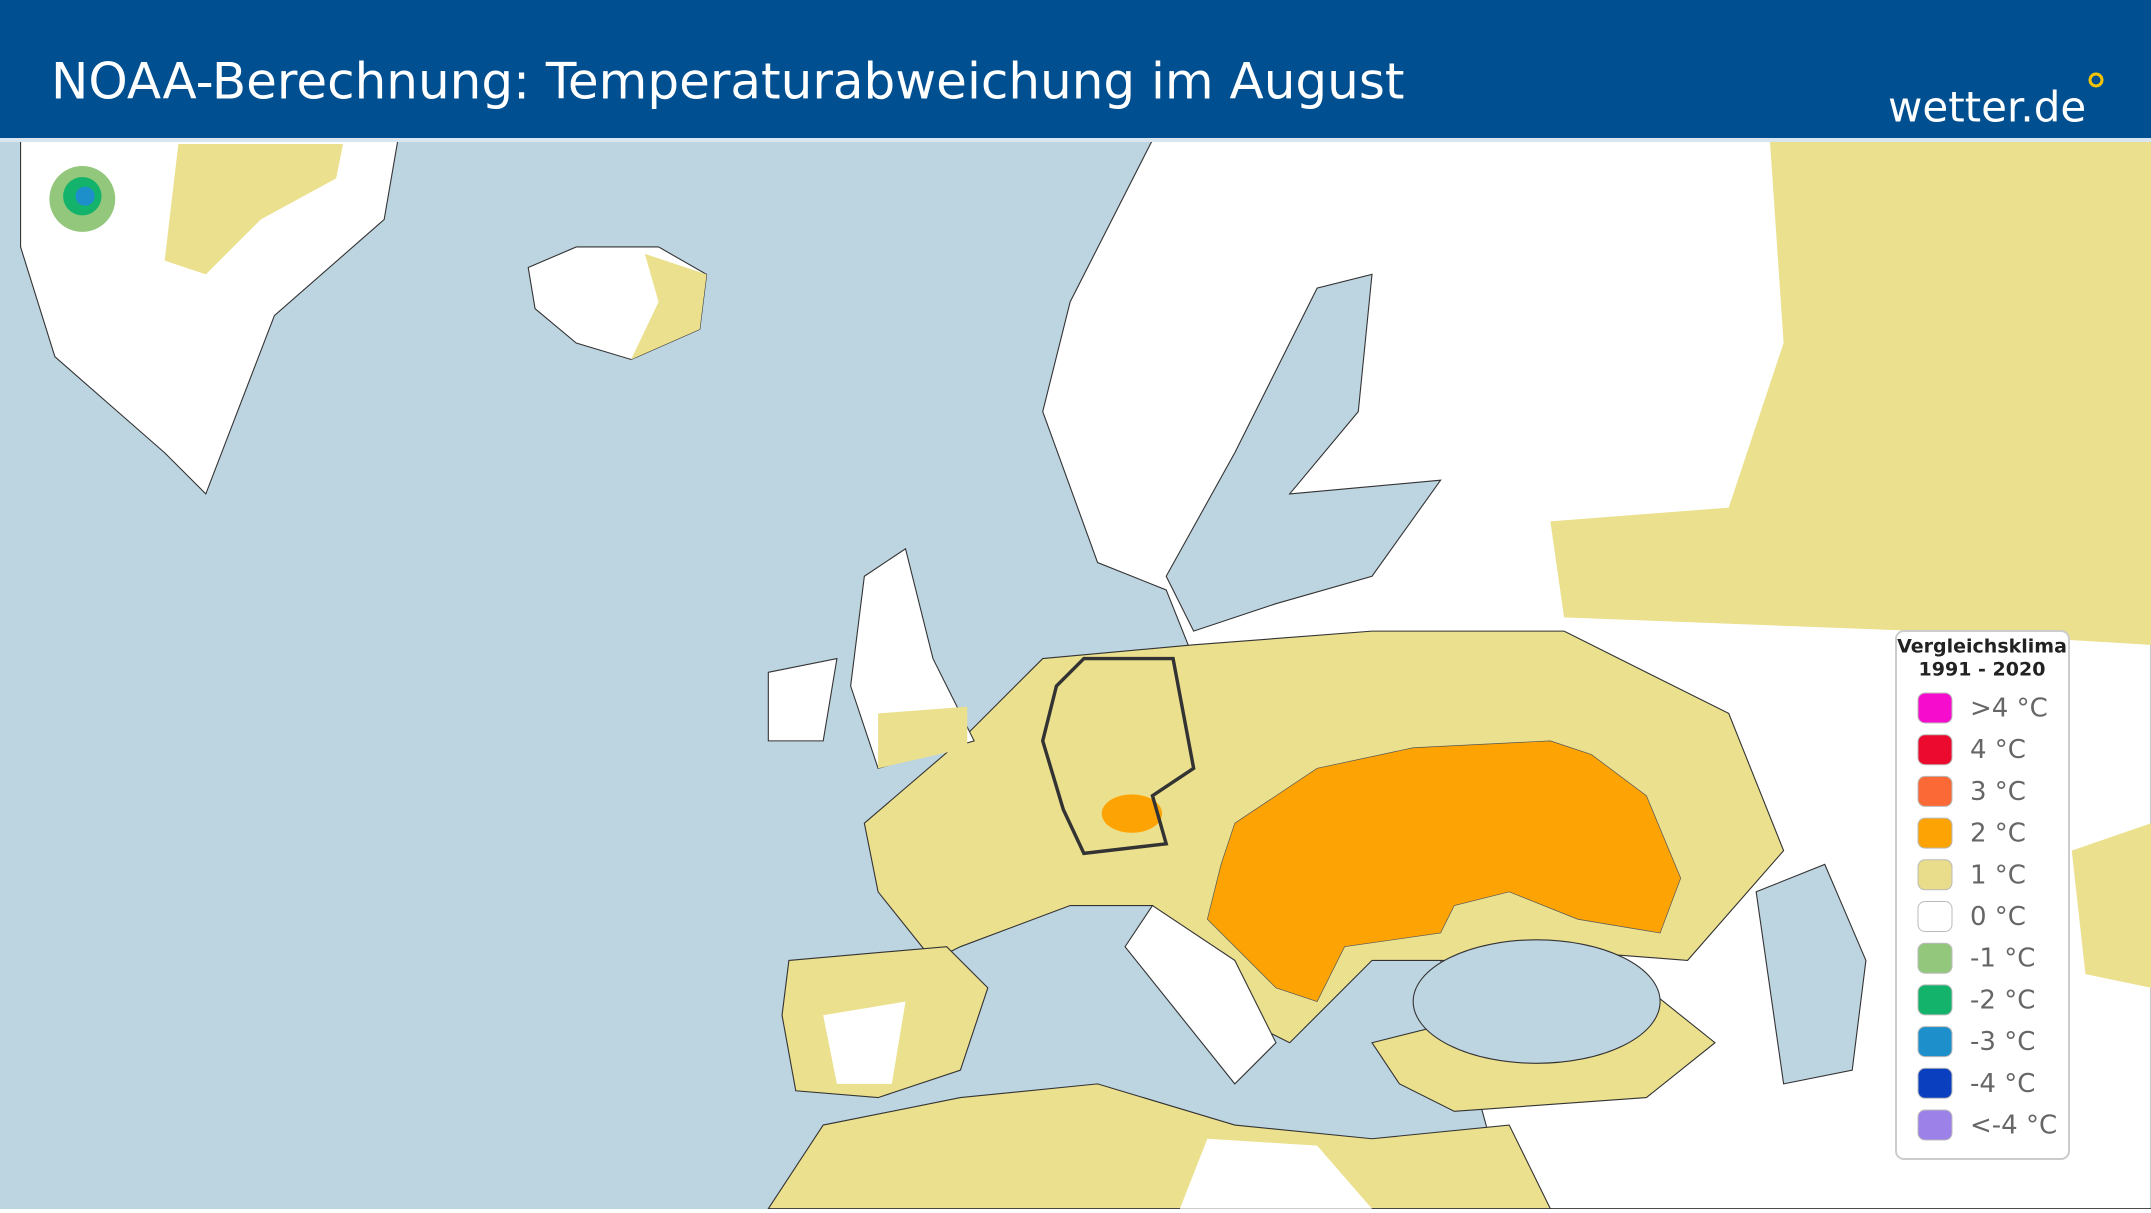  What do you see at coordinates (209, 317) in the screenshot?
I see `greenland` at bounding box center [209, 317].